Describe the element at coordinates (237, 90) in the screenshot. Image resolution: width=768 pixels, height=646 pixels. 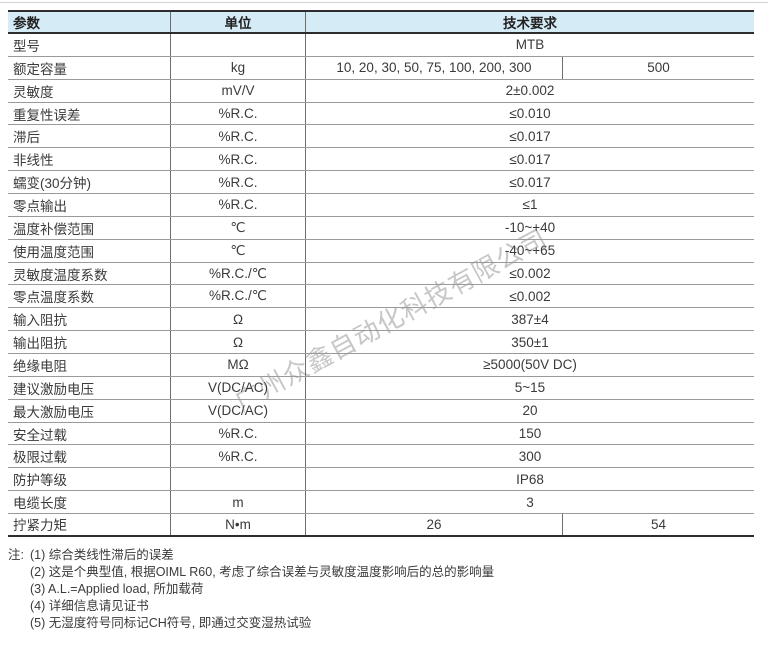
I see `unit-cell: mV/V` at that location.